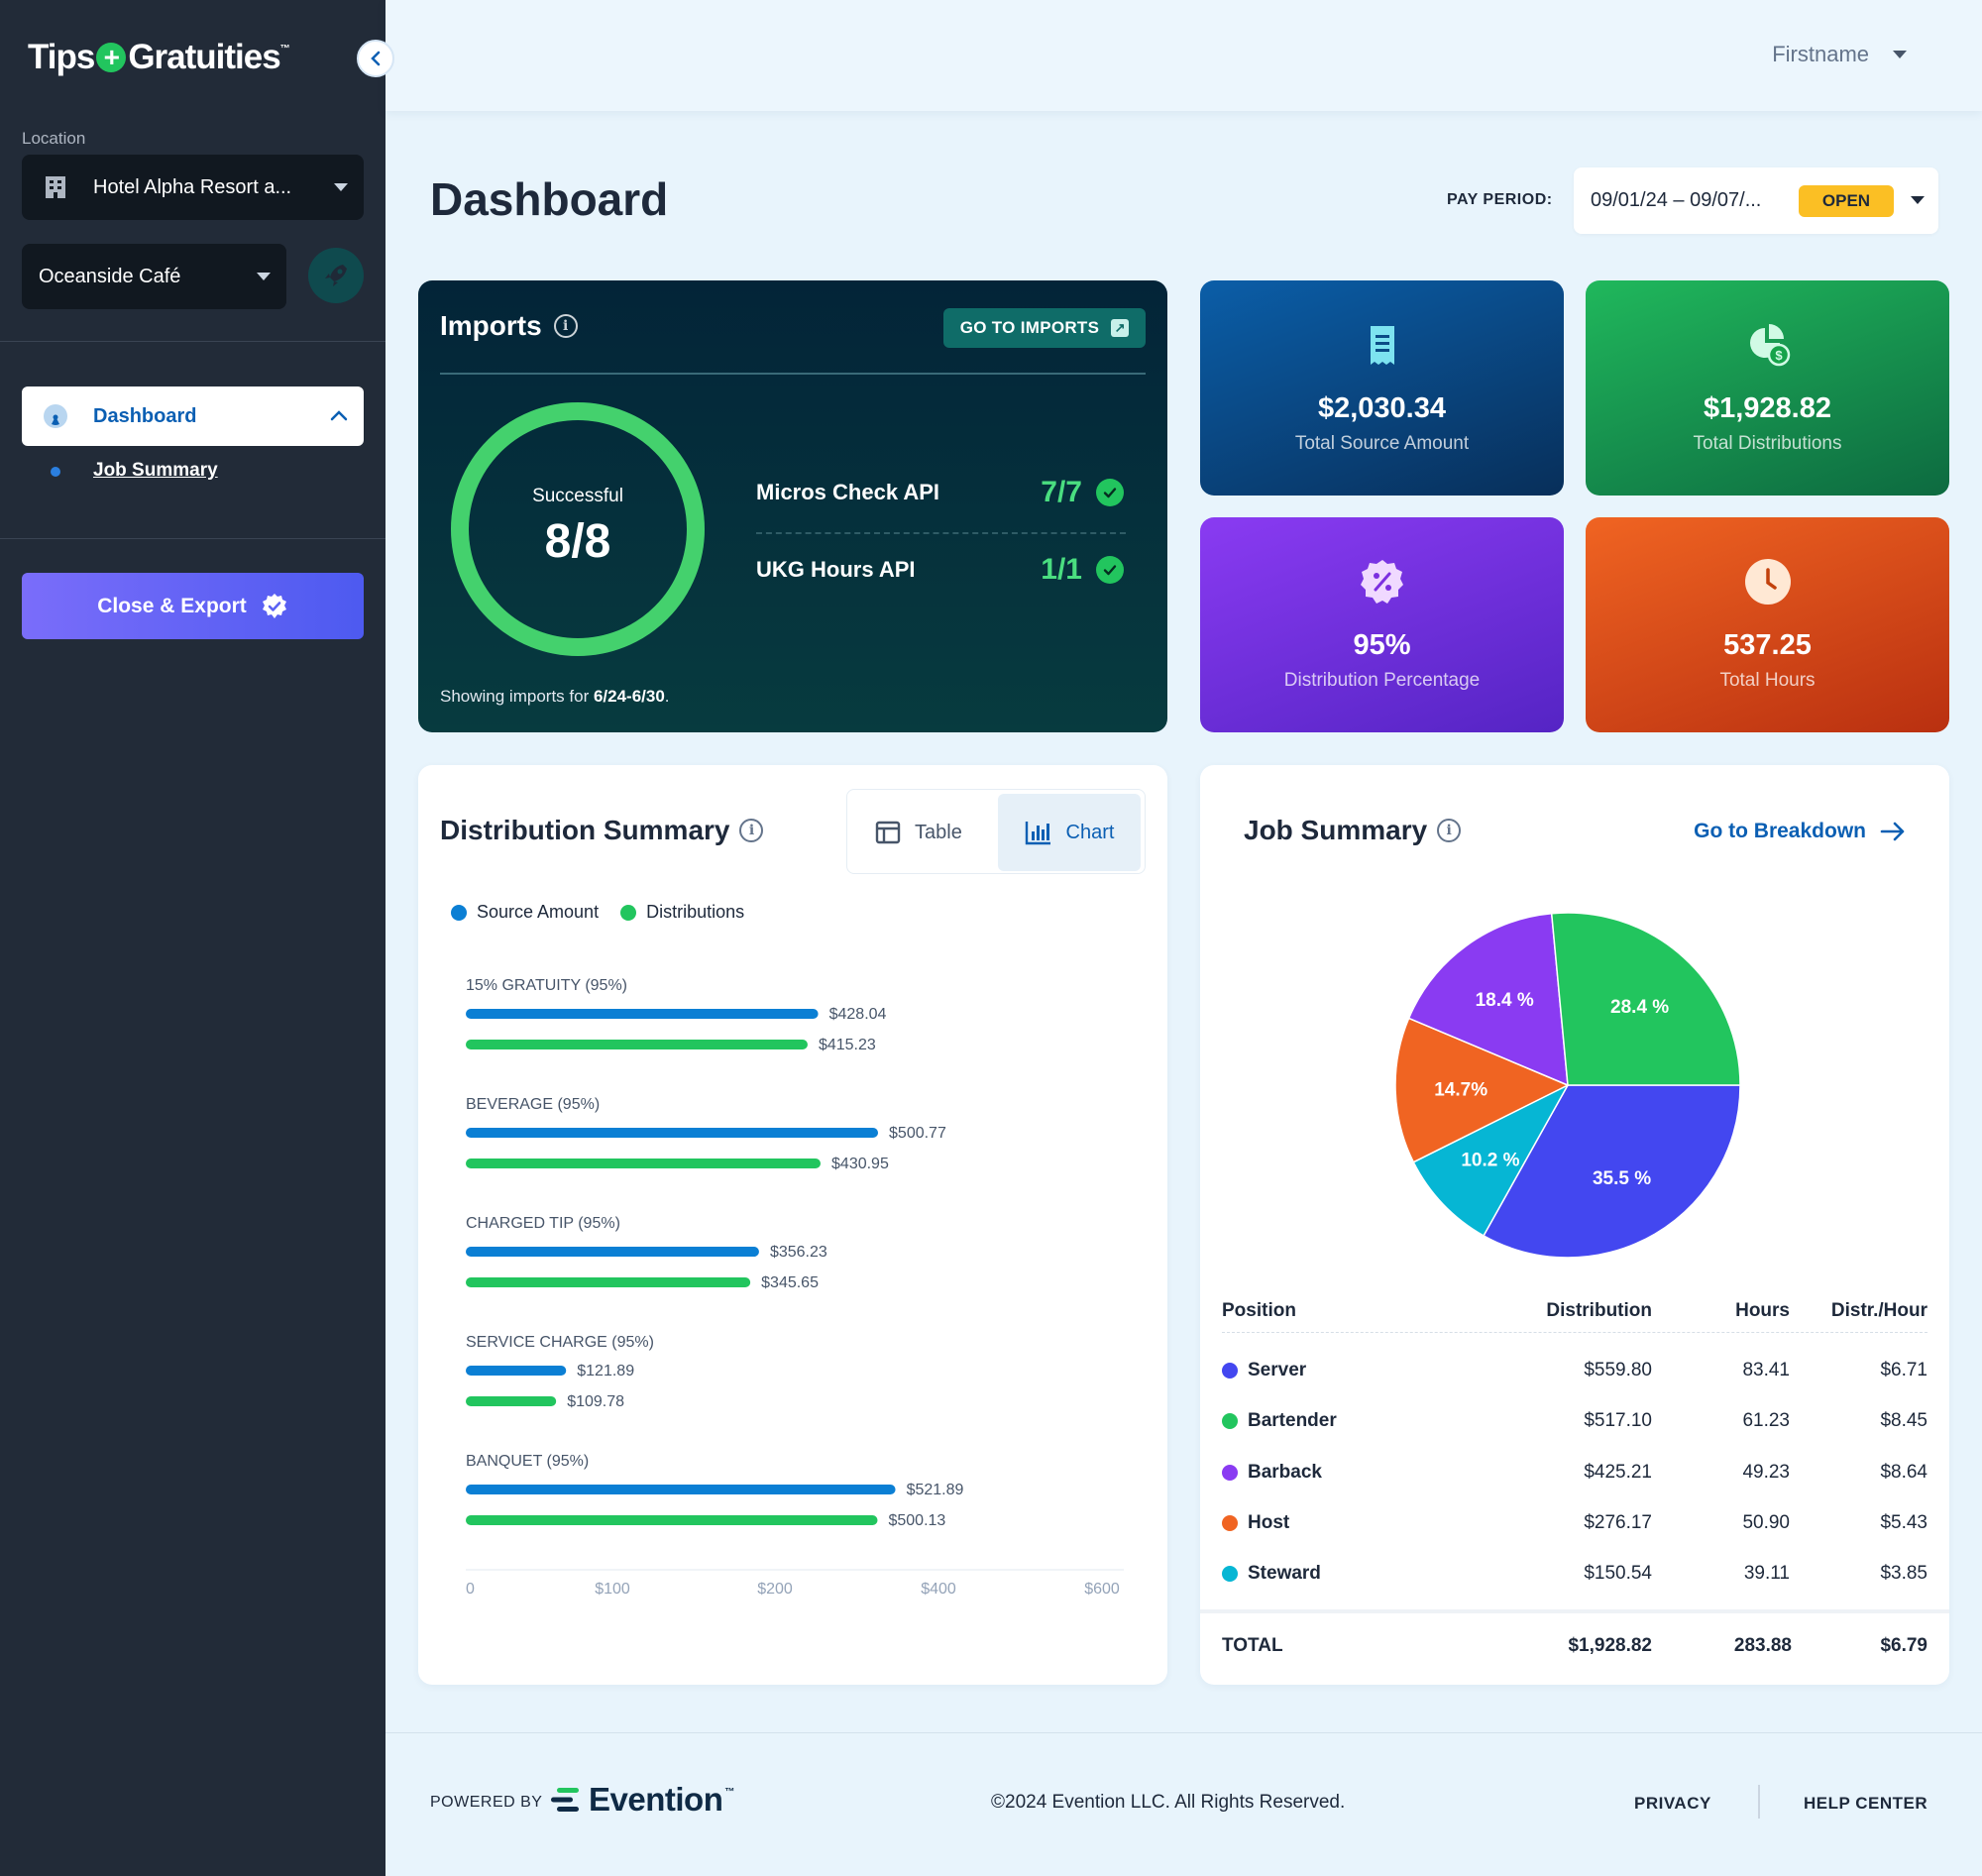 This screenshot has height=1876, width=1982. Describe the element at coordinates (1574, 1481) in the screenshot. I see `table-row: Barback $425.21 49.23 $8.64` at that location.